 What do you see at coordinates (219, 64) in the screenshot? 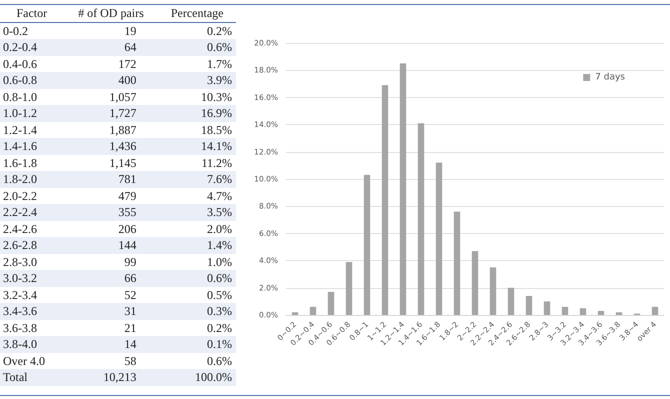
I see `data-label: 1.7%` at bounding box center [219, 64].